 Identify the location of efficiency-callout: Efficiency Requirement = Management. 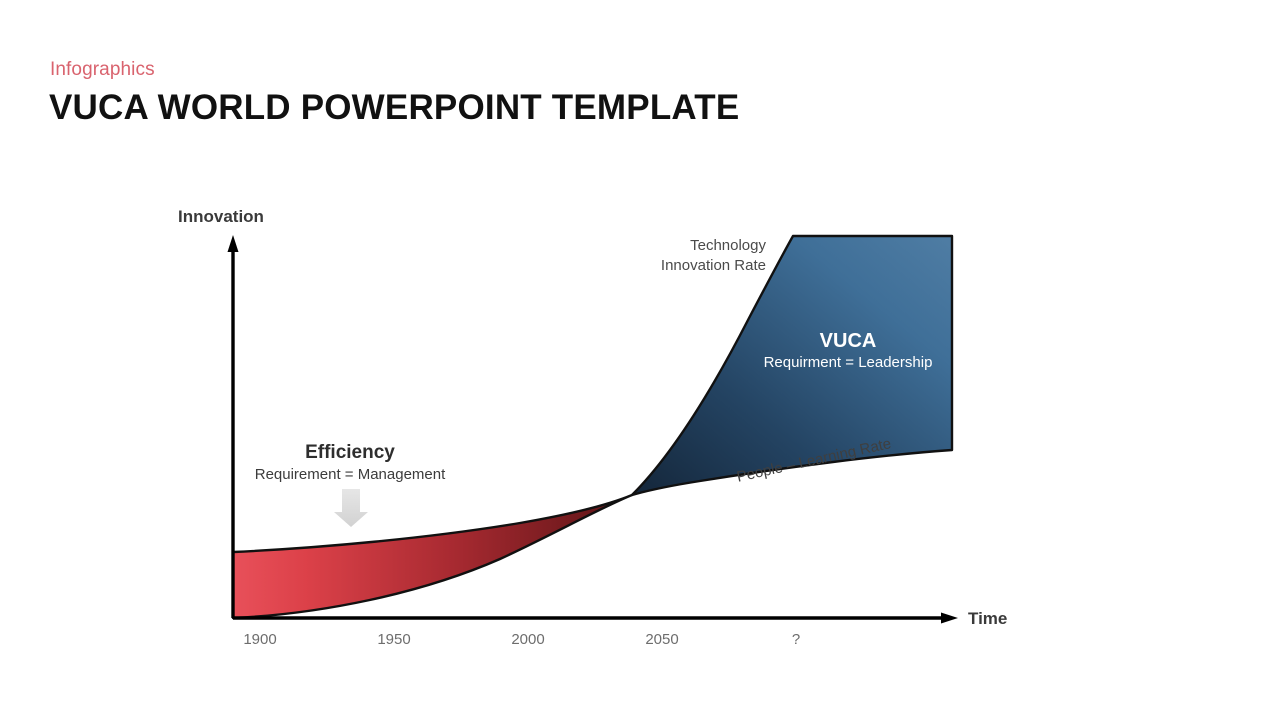
(350, 463).